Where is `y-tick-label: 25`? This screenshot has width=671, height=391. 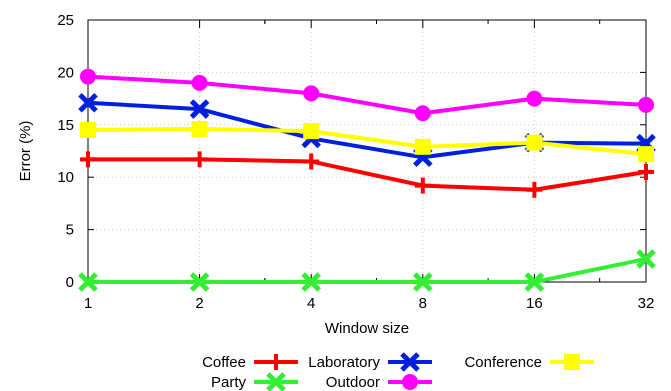
y-tick-label: 25 is located at coordinates (65, 20).